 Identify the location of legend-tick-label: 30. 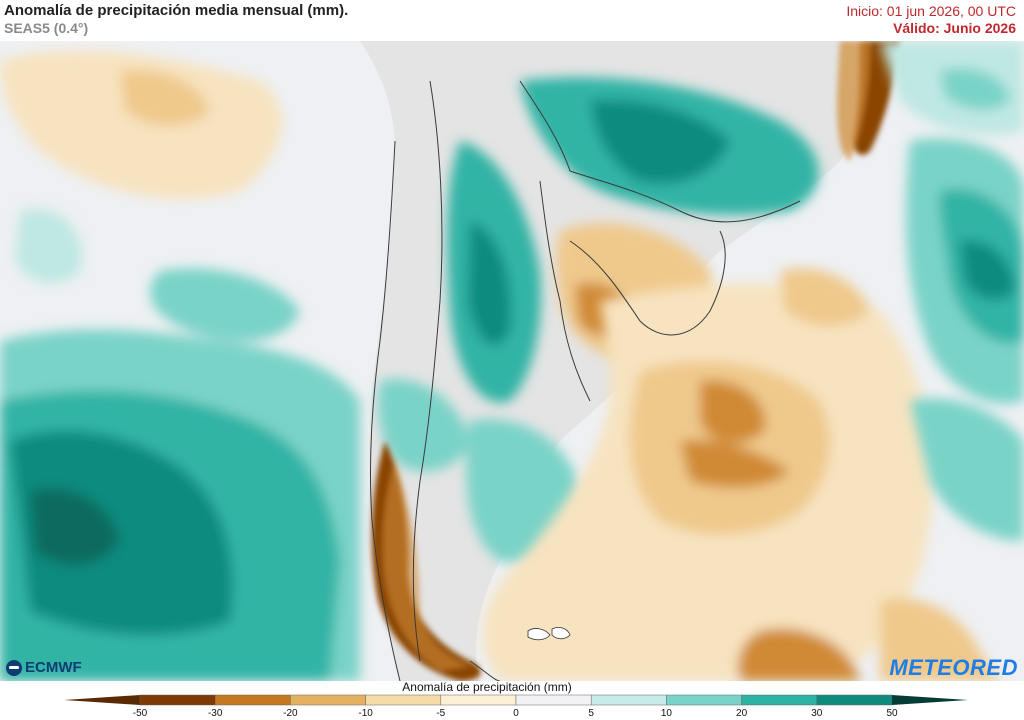
(817, 713).